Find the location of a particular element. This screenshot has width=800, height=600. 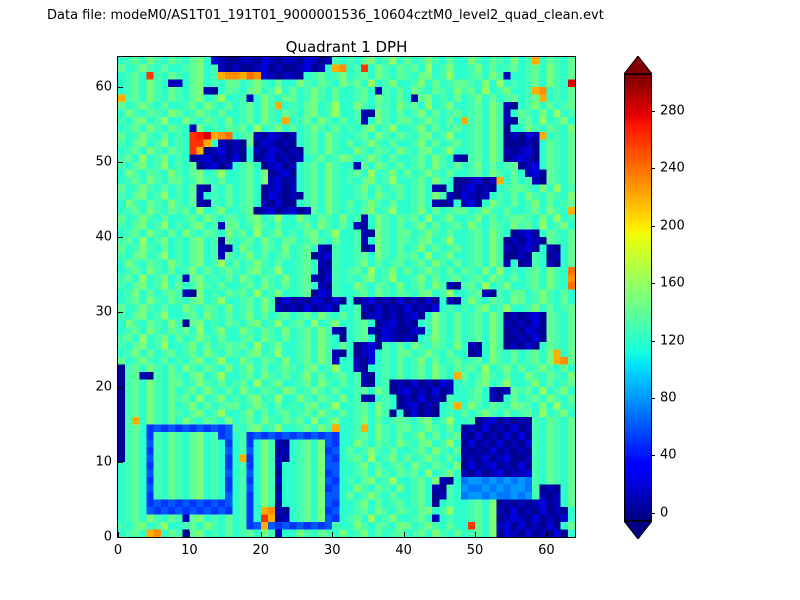

colorbar-canvas is located at coordinates (638, 297).